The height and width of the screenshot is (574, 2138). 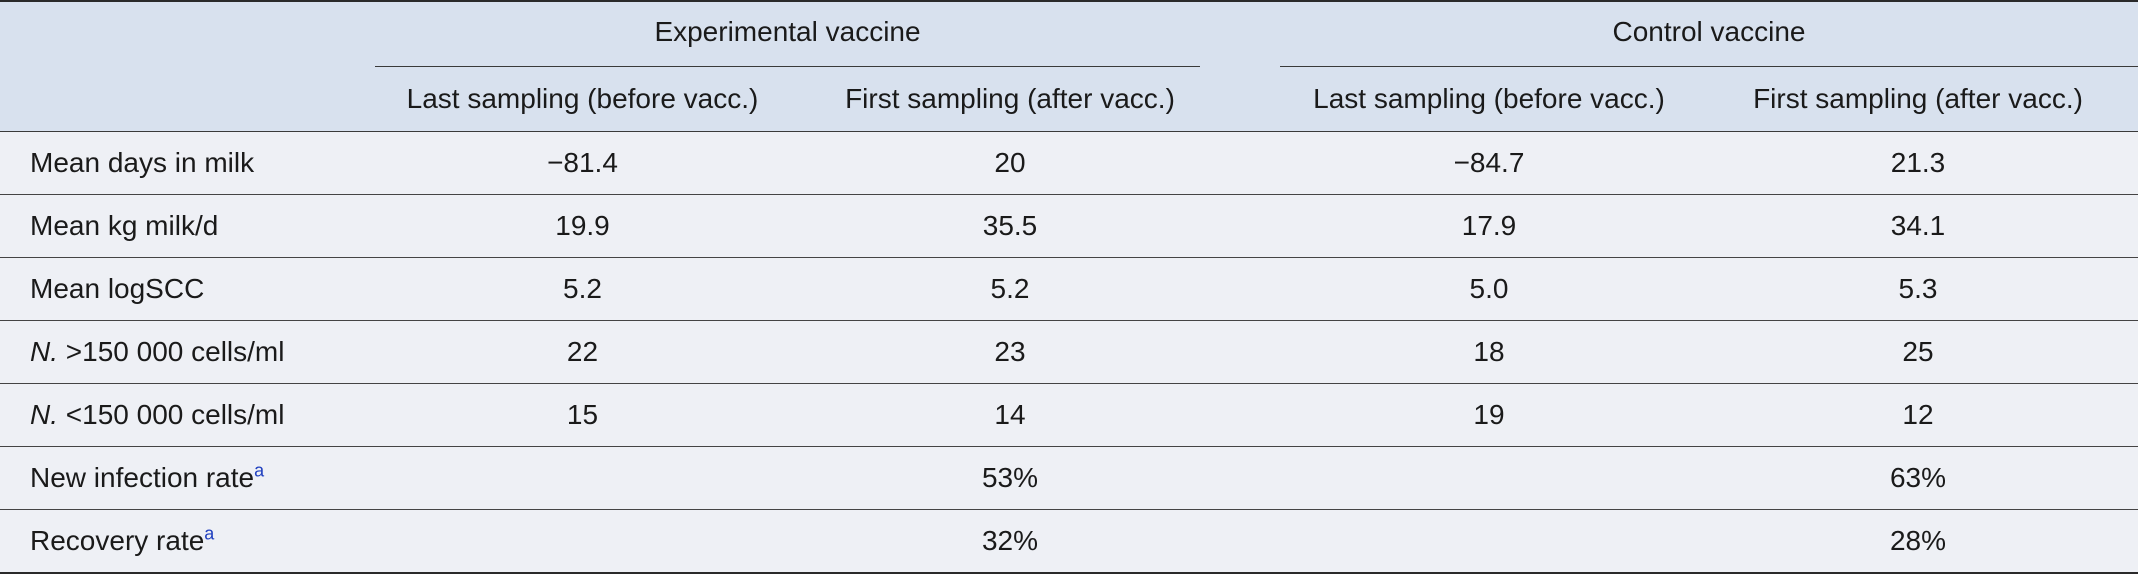 What do you see at coordinates (1010, 288) in the screenshot?
I see `cell-exp-first: 5.2` at bounding box center [1010, 288].